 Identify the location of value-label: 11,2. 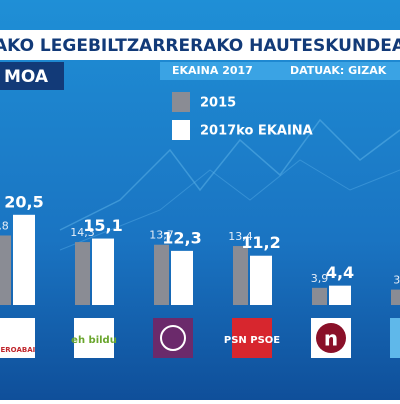
(260, 242).